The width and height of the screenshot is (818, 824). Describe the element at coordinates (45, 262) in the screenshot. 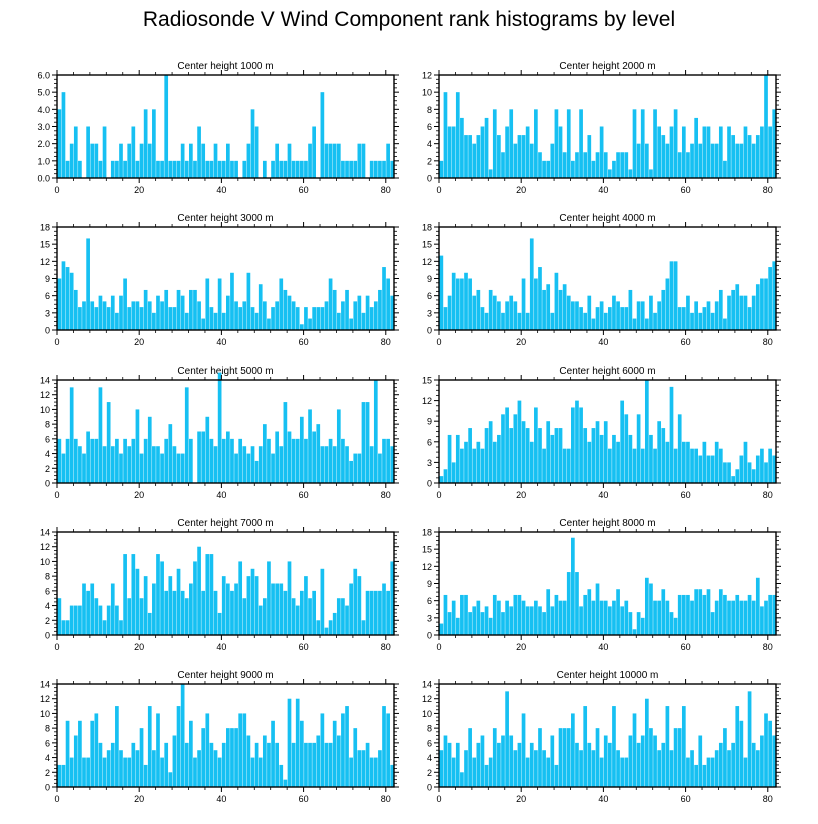

I see `y-tick-label: 12` at that location.